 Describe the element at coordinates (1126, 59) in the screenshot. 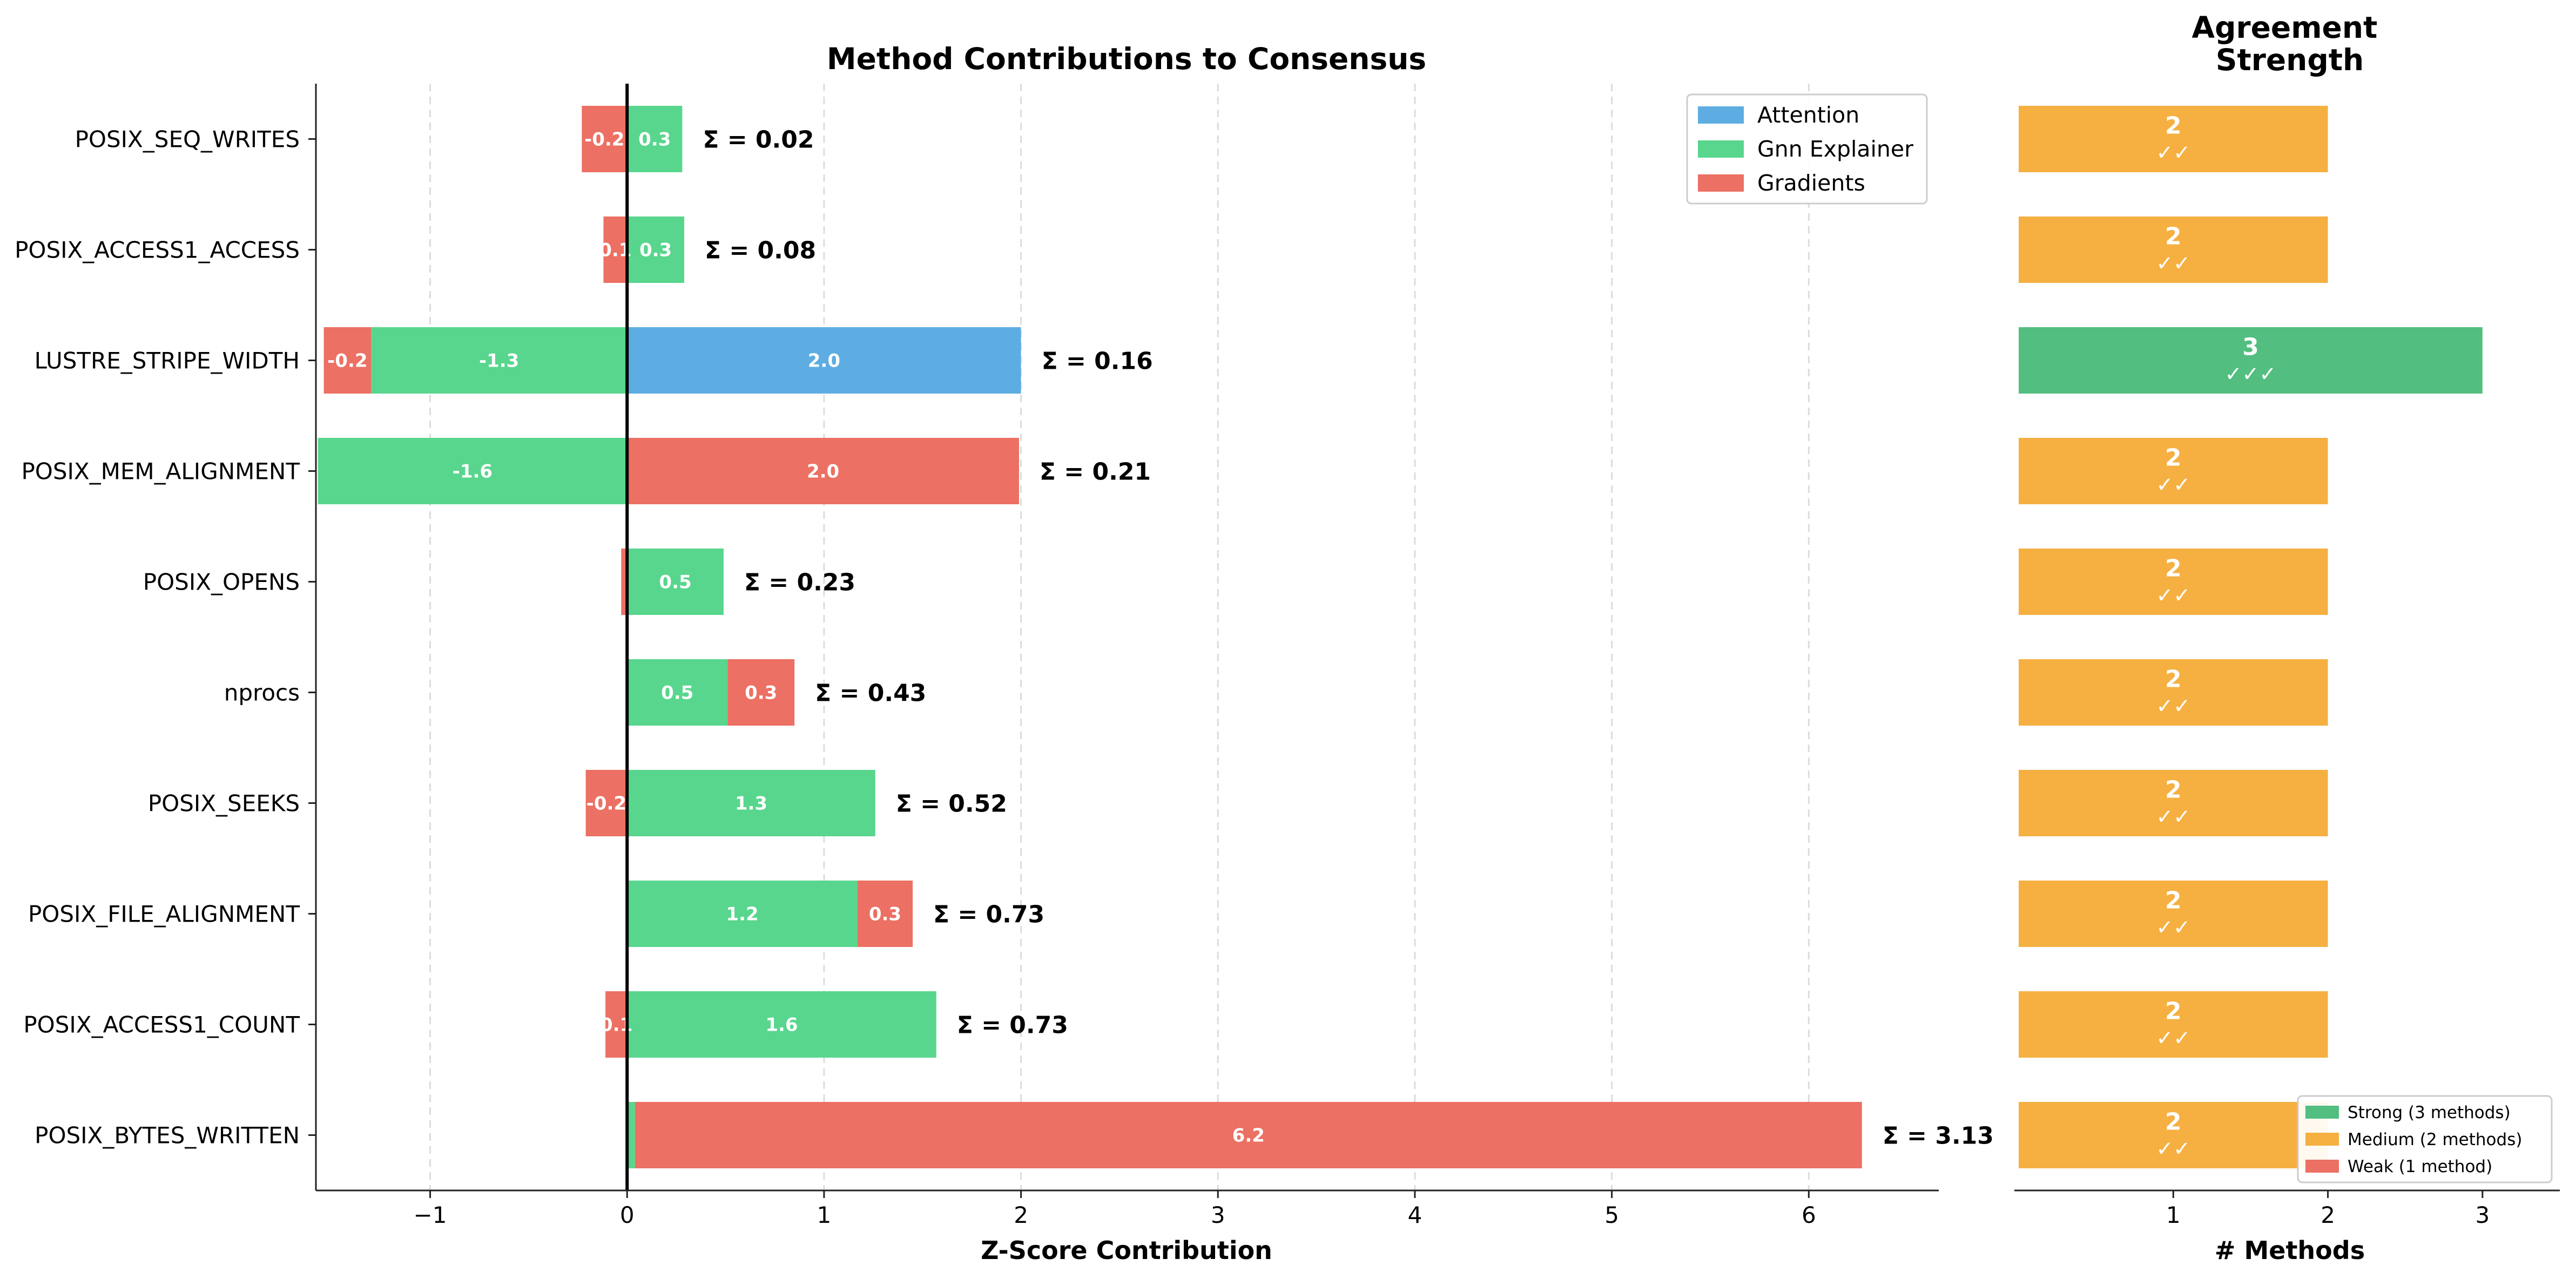

I see `main-chart-title: Method Contributions to Consensus` at that location.